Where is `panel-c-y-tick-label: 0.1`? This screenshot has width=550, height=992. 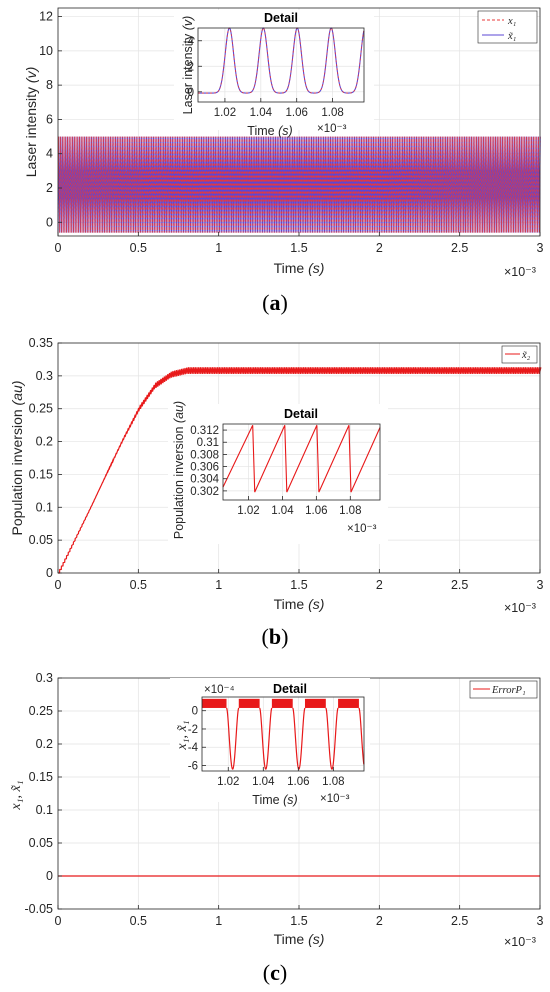 panel-c-y-tick-label: 0.1 is located at coordinates (44, 810).